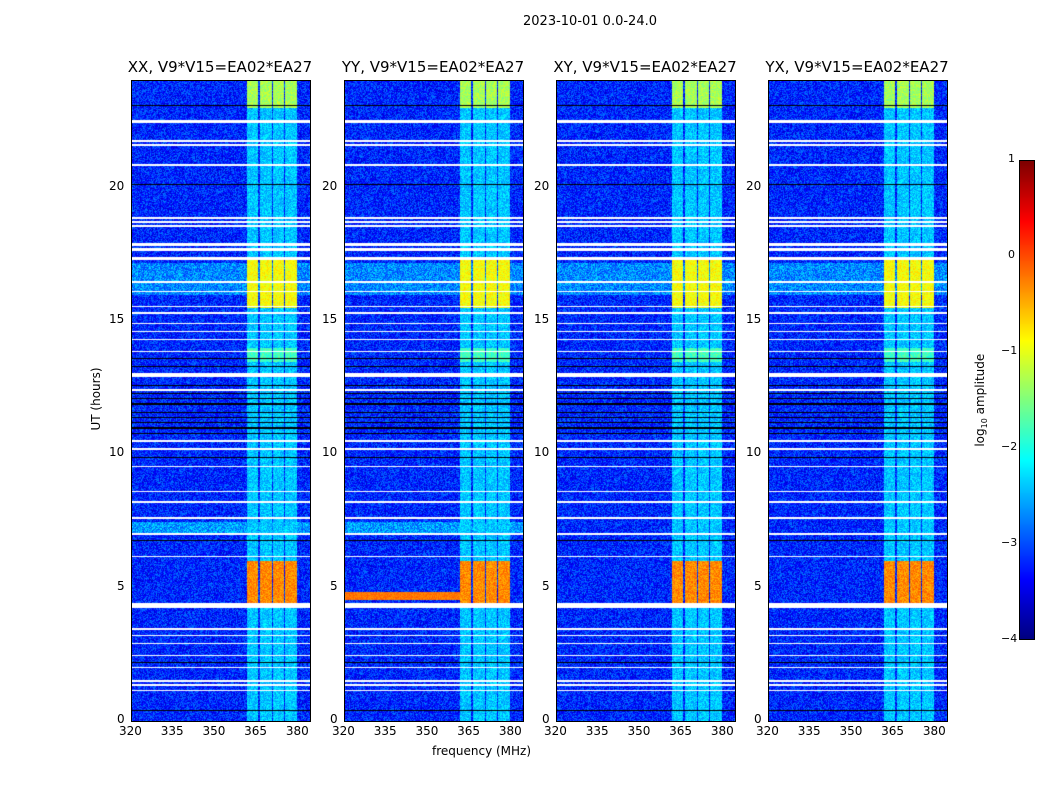 The width and height of the screenshot is (1050, 800). Describe the element at coordinates (1009, 542) in the screenshot. I see `colorbar-tick-label: −3` at that location.